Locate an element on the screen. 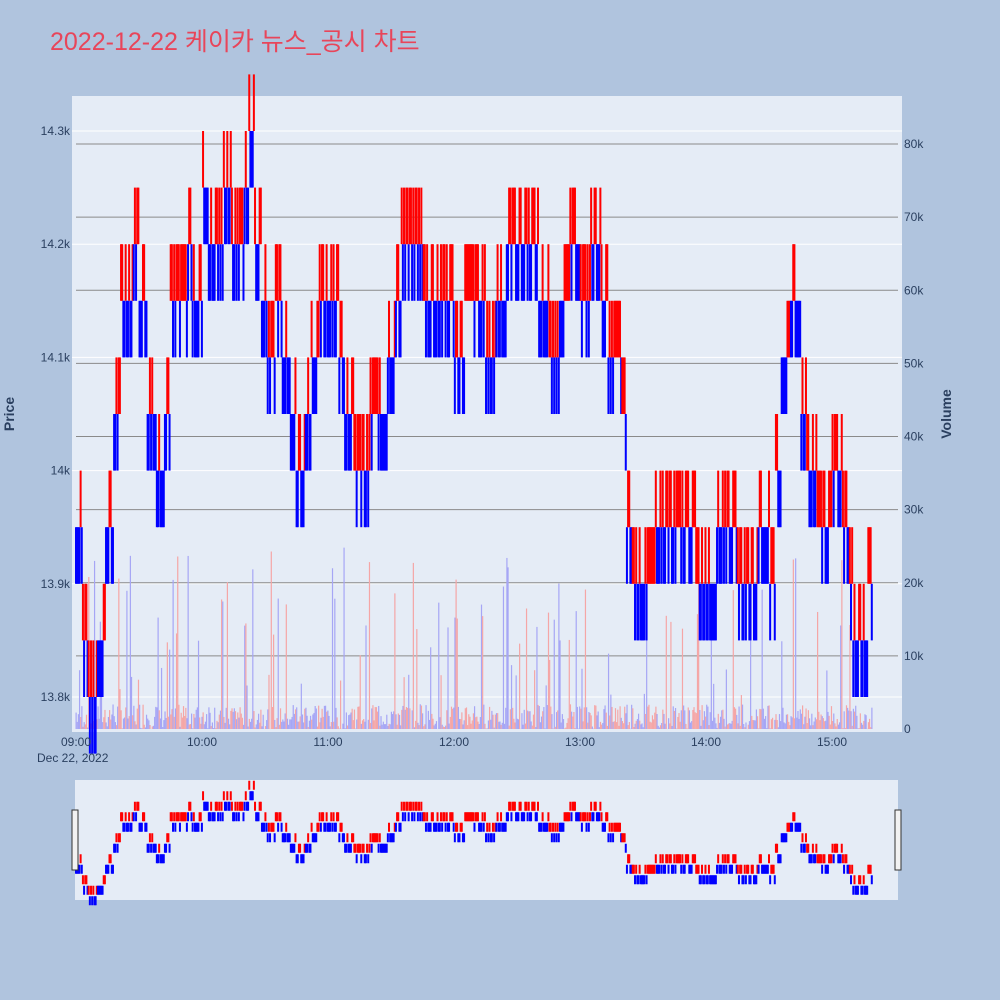 Image resolution: width=1000 pixels, height=1000 pixels. range-slider-right-handle is located at coordinates (898, 840).